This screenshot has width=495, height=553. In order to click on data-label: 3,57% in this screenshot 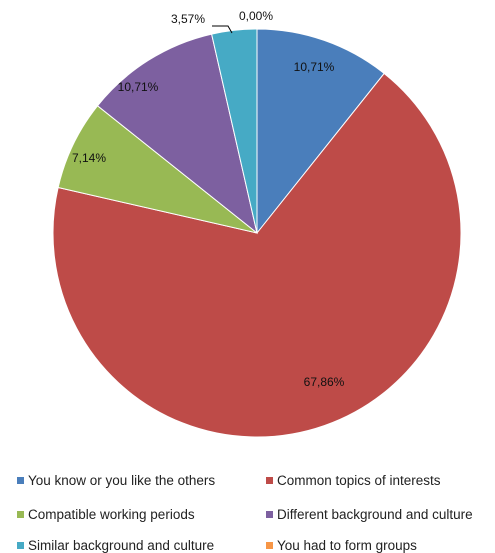, I will do `click(188, 19)`.